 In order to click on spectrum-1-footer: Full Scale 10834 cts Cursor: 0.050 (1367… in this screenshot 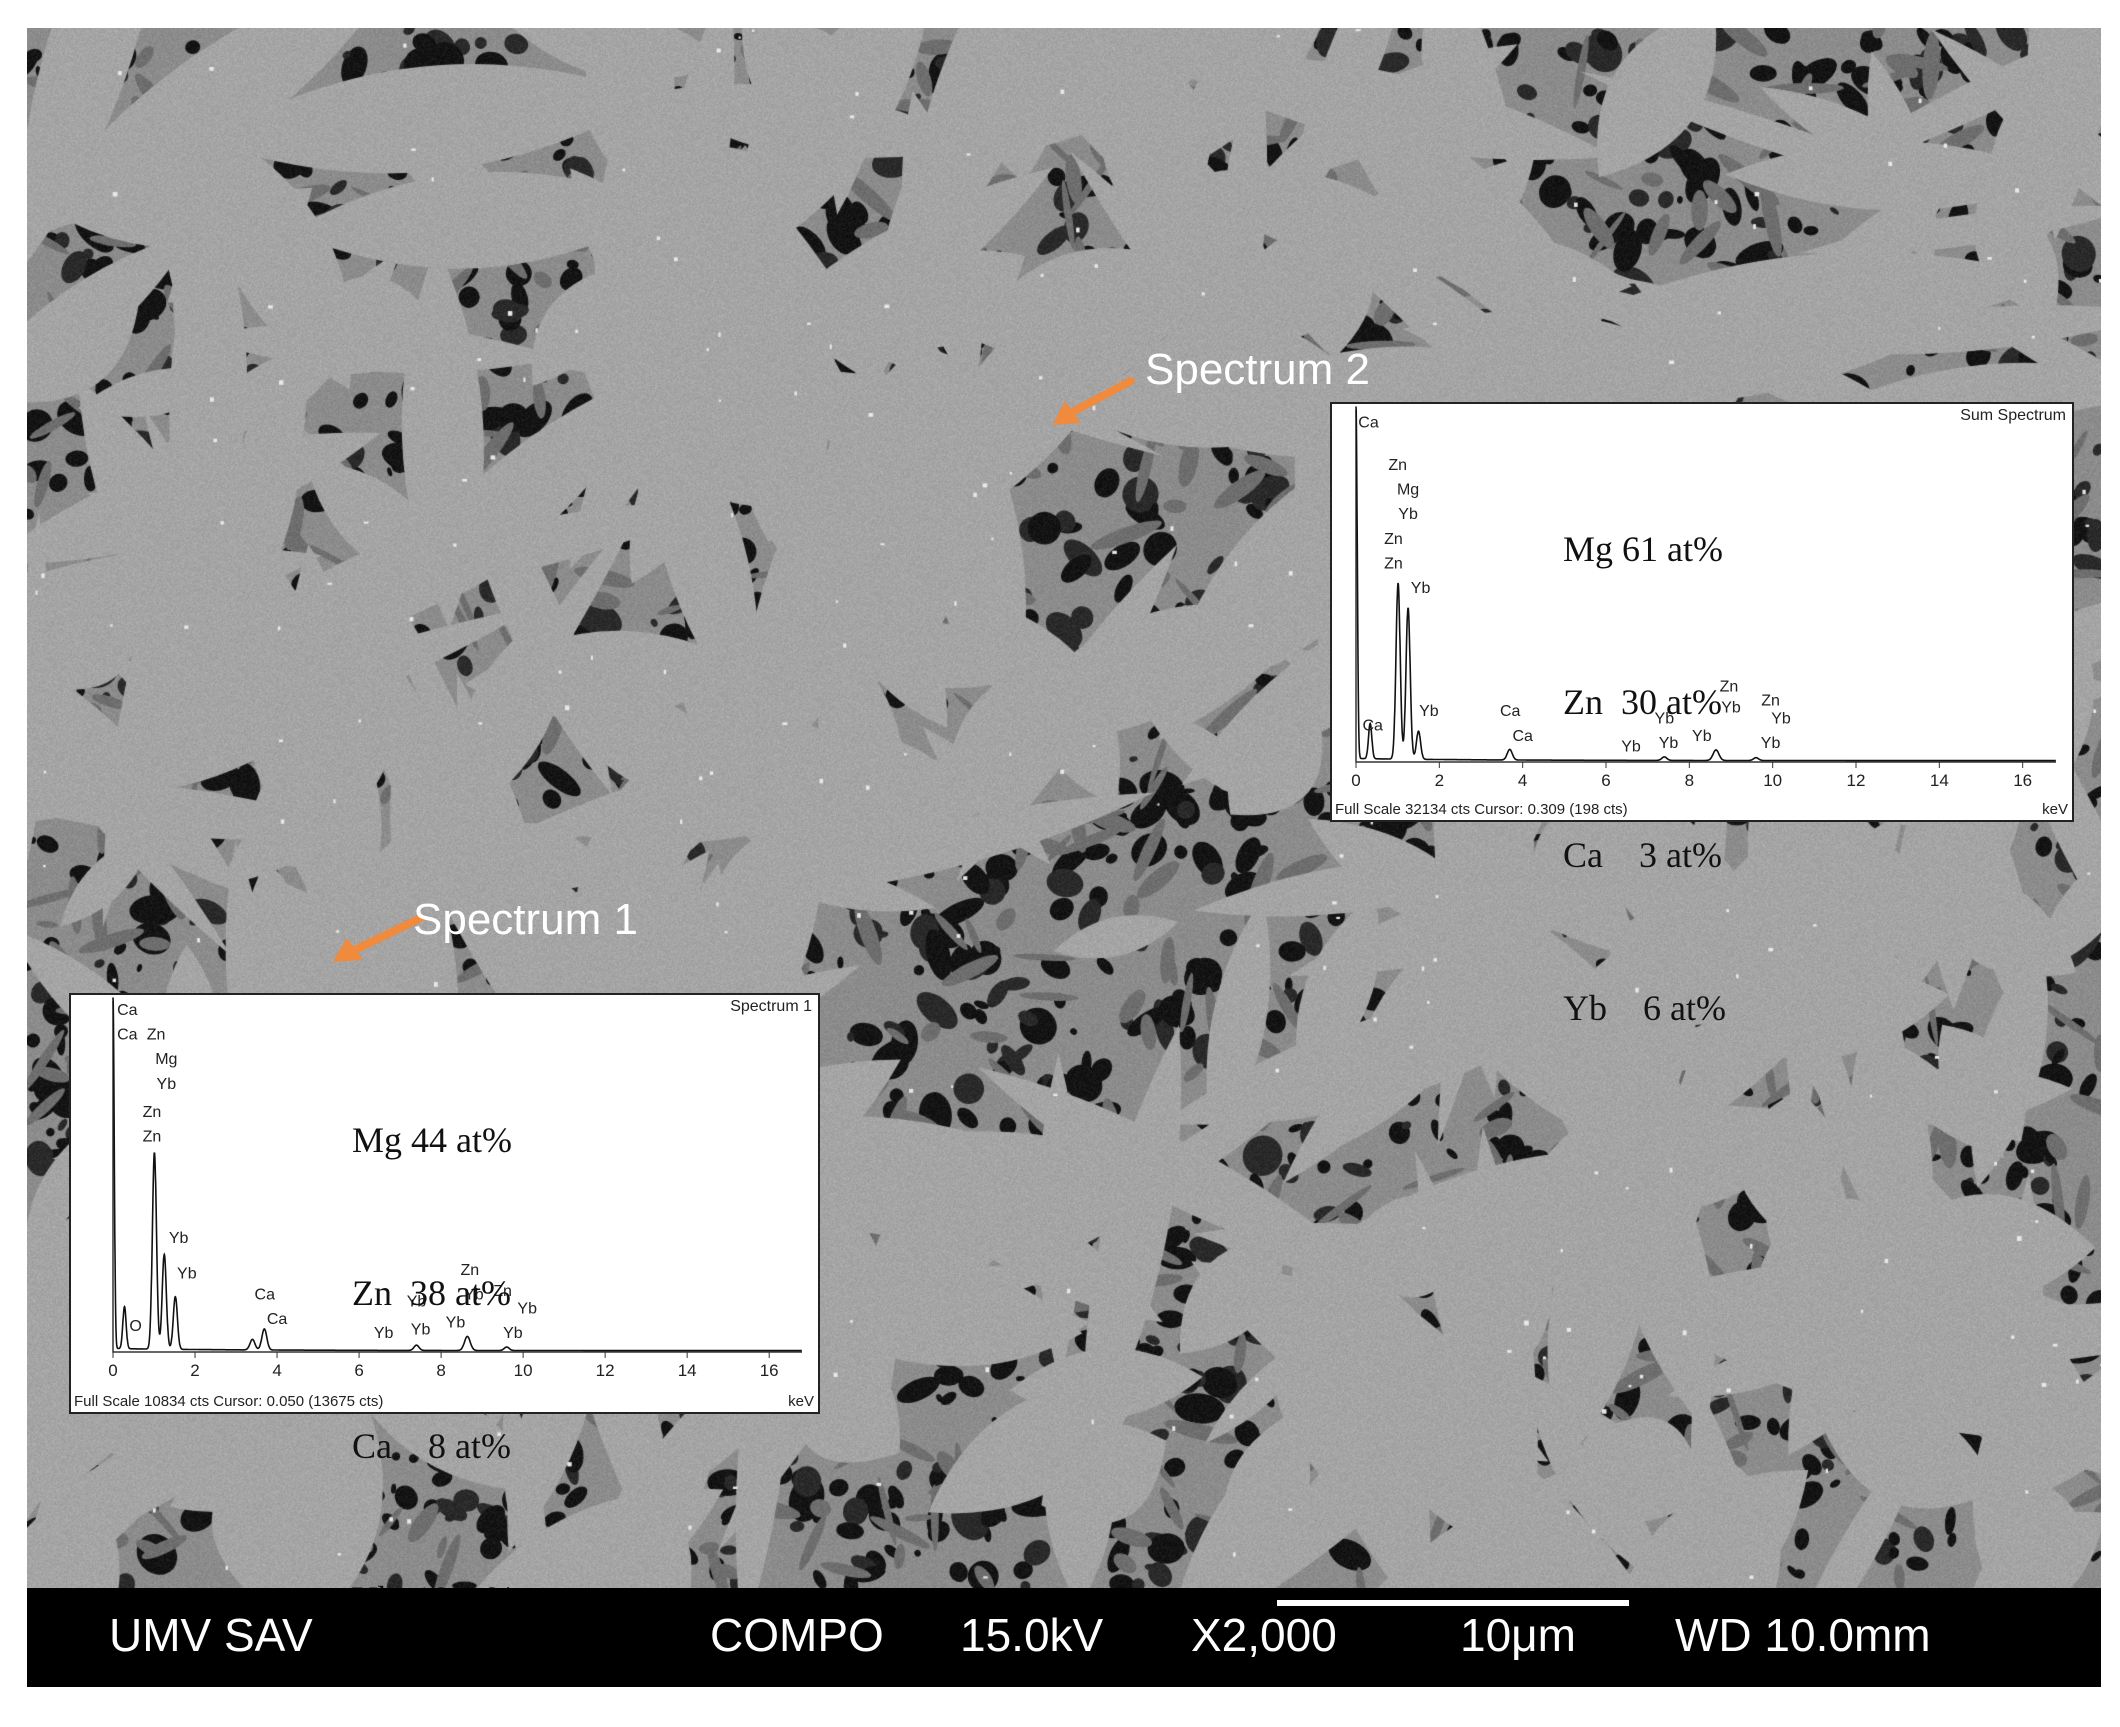, I will do `click(444, 1402)`.